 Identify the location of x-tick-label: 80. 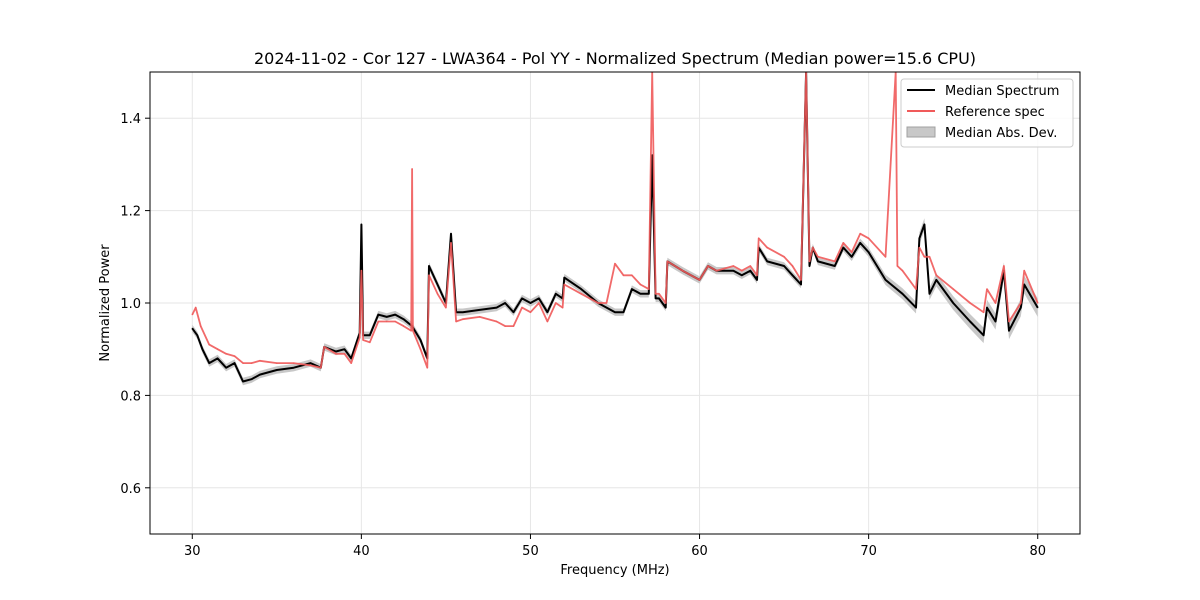
(1037, 551).